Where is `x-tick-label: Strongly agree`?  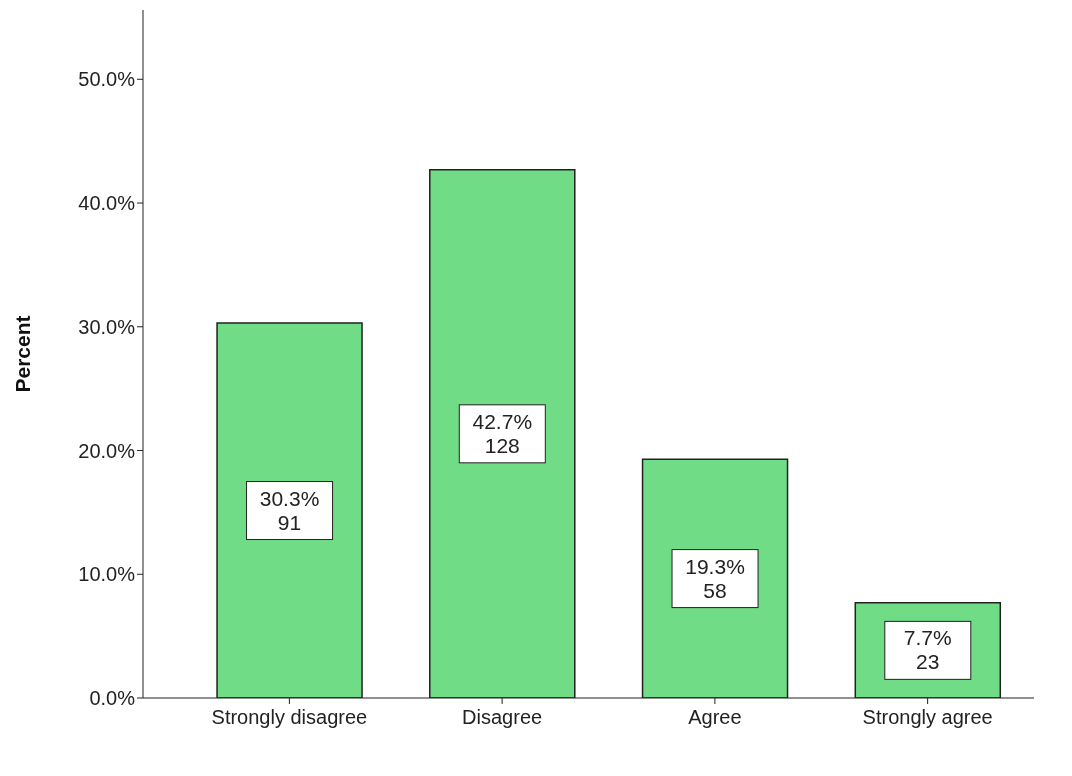 x-tick-label: Strongly agree is located at coordinates (927, 717).